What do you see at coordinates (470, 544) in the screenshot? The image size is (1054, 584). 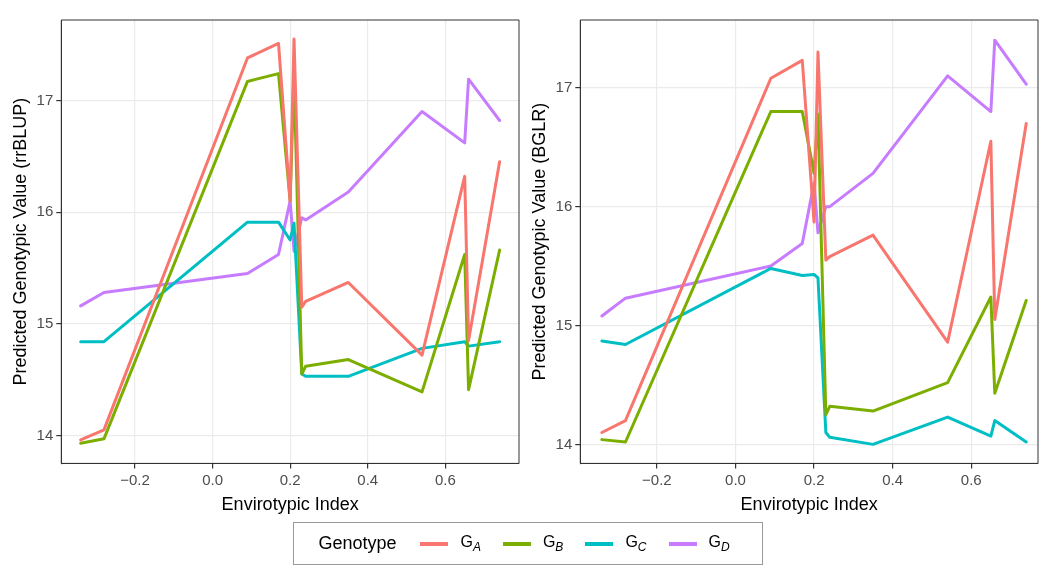 I see `legend-label: G$_{A}$` at bounding box center [470, 544].